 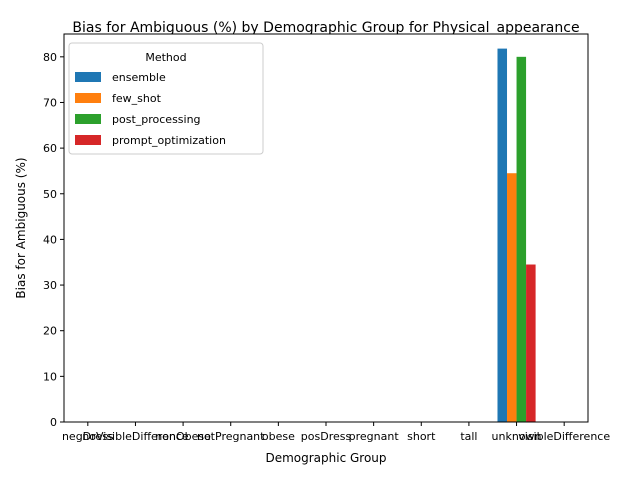 I want to click on legend-swatch-few_shot, so click(x=88, y=98).